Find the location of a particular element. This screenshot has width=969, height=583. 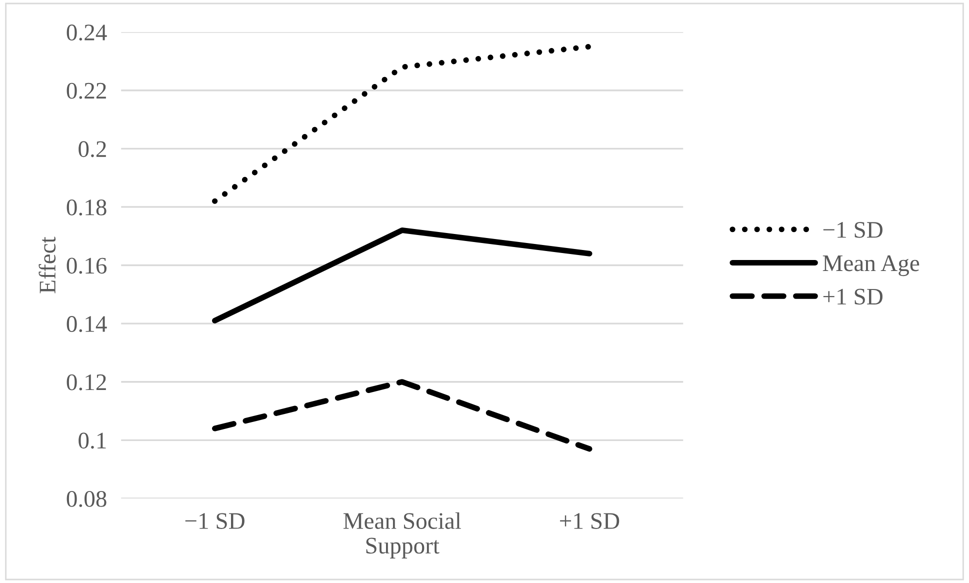

y-tick-label: 0.24 is located at coordinates (86, 32).